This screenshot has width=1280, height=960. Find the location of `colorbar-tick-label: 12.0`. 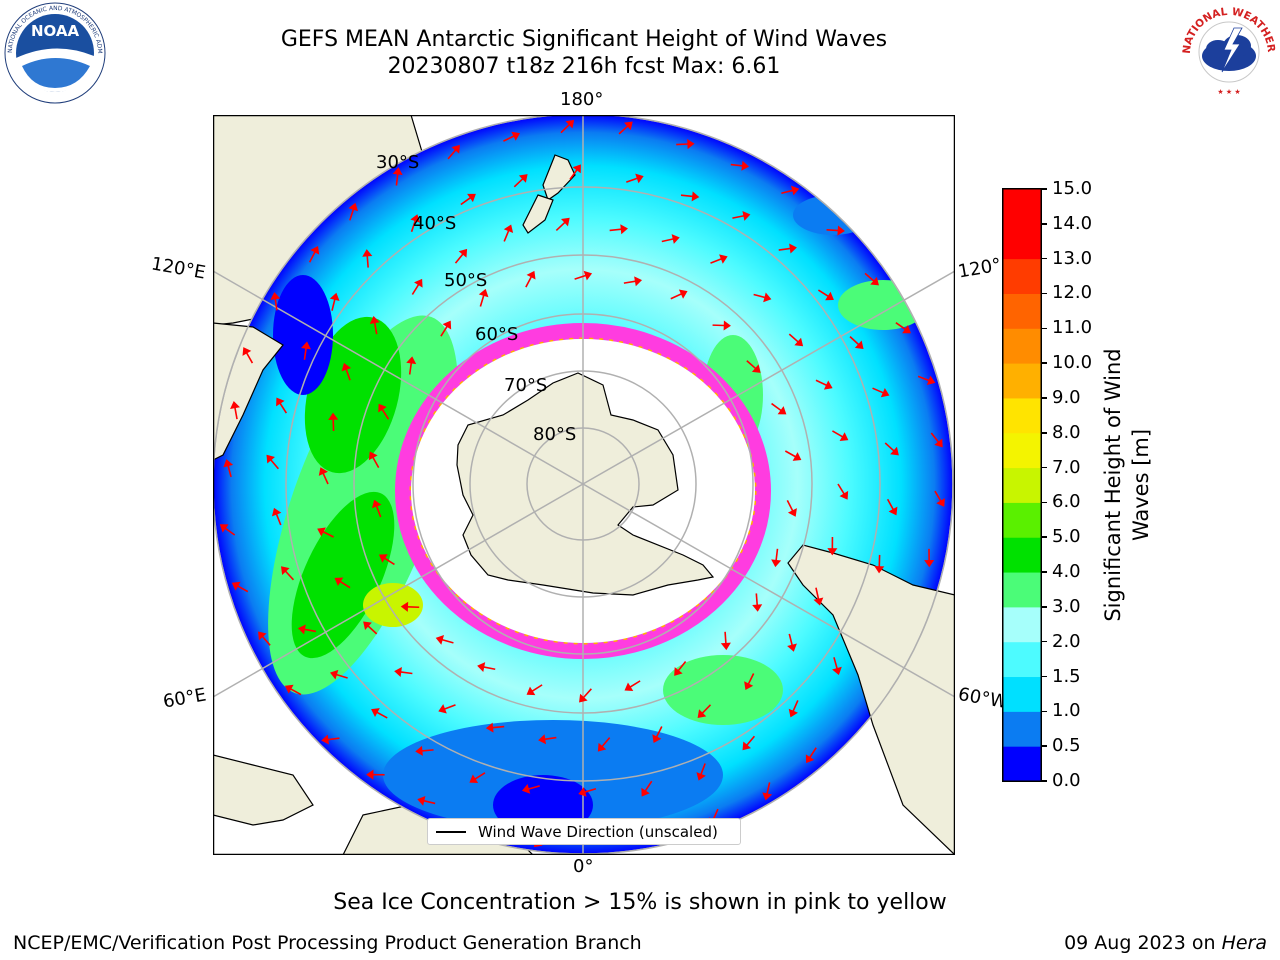

colorbar-tick-label: 12.0 is located at coordinates (1072, 293).